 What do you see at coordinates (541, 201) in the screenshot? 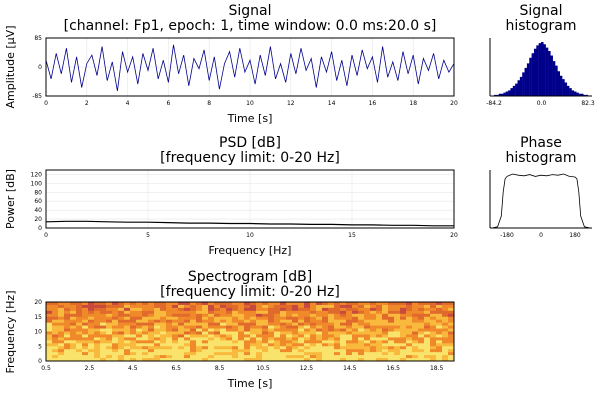
I see `phase-series-line` at bounding box center [541, 201].